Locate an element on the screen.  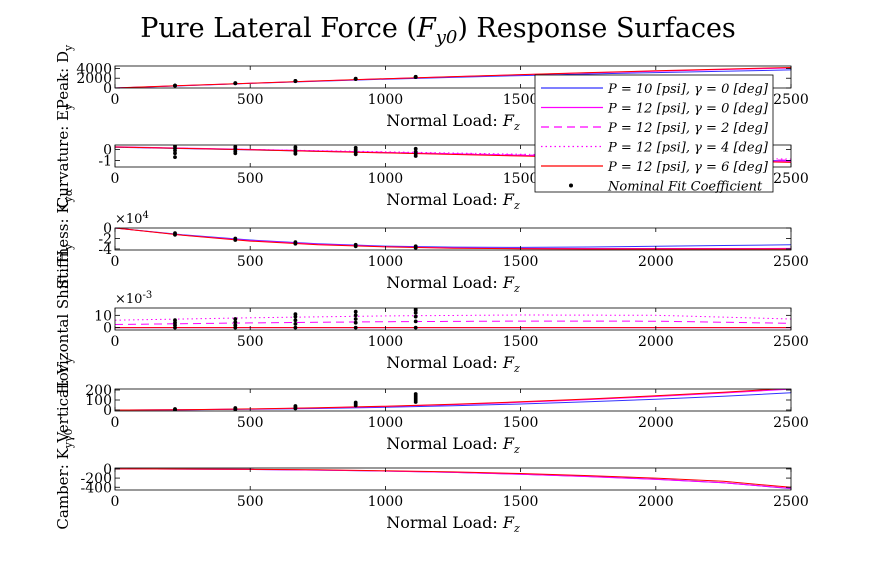
y-axis-label: Camber: Kyγ0 is located at coordinates (64, 478).